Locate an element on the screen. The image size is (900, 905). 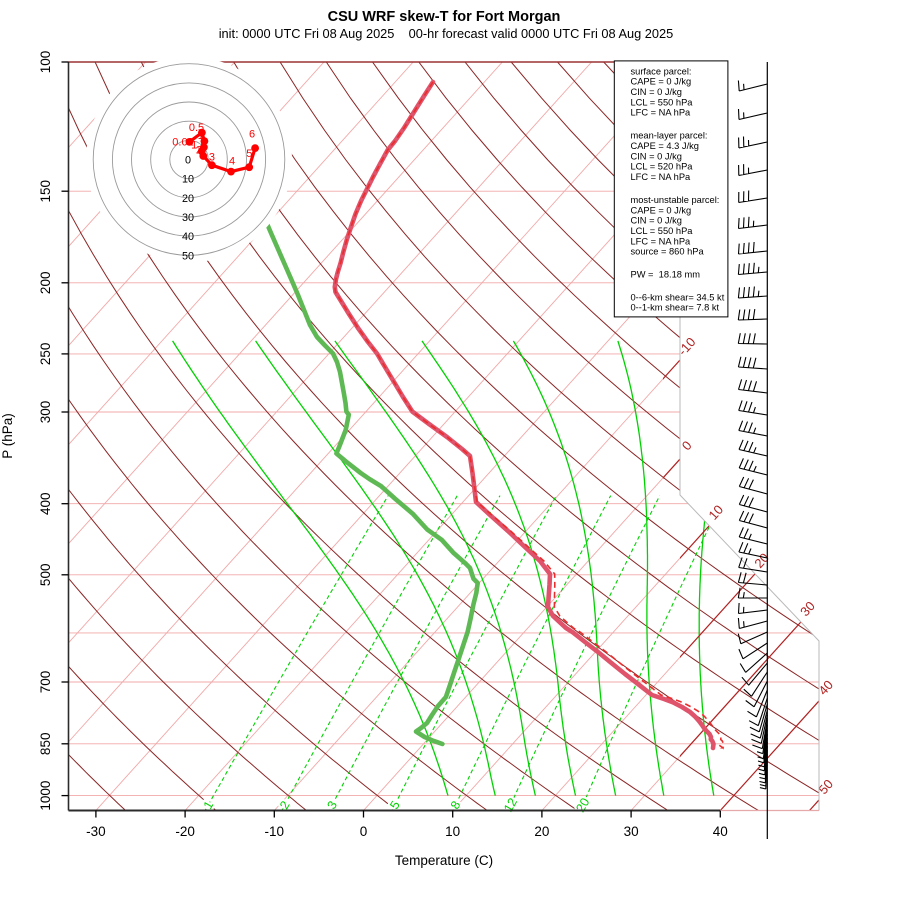
svg-text: 200 is located at coordinates (45, 283).